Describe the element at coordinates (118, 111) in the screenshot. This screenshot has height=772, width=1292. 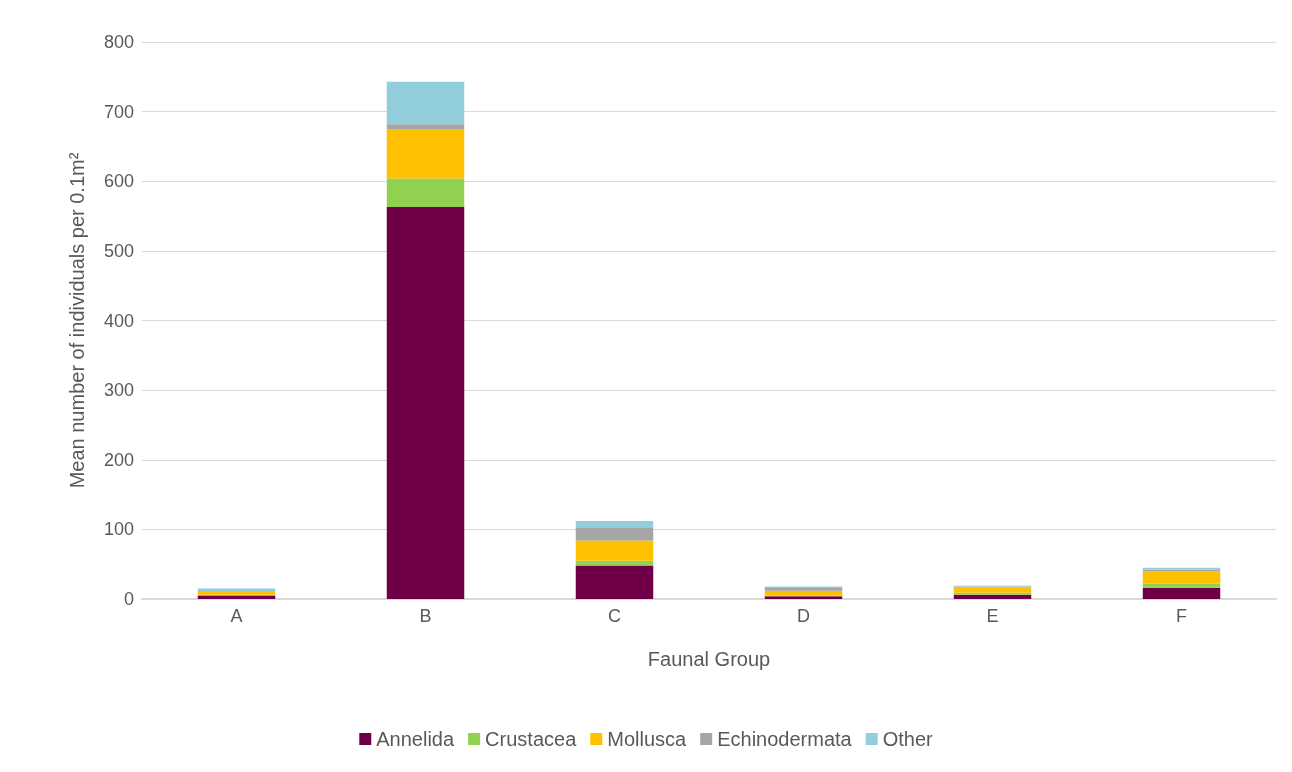
I see `y-tick-label: 700` at that location.